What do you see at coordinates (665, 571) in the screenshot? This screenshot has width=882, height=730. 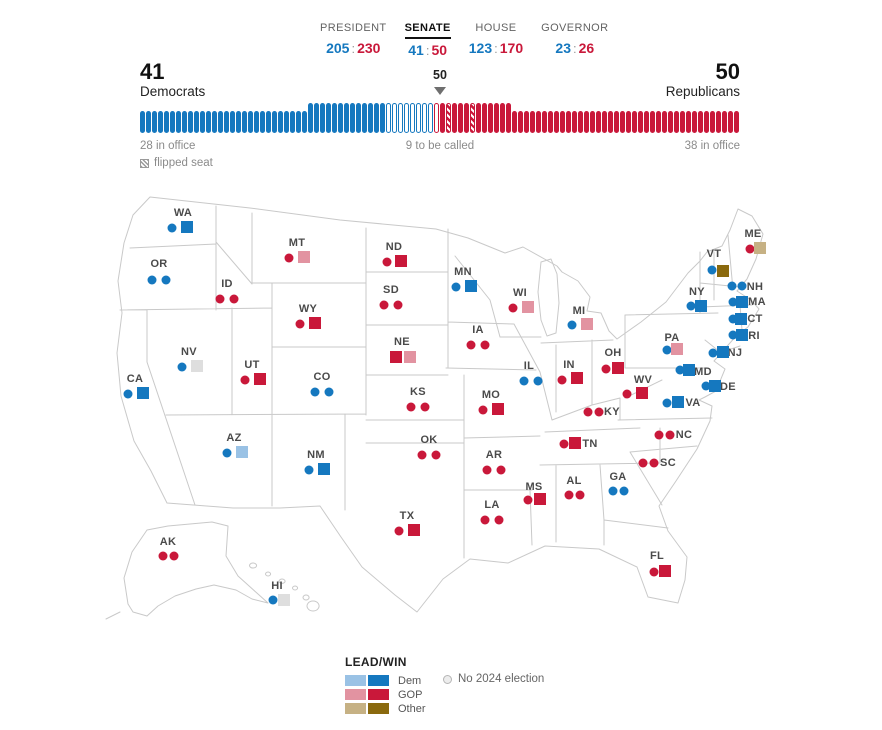 I see `FL-race-marker` at bounding box center [665, 571].